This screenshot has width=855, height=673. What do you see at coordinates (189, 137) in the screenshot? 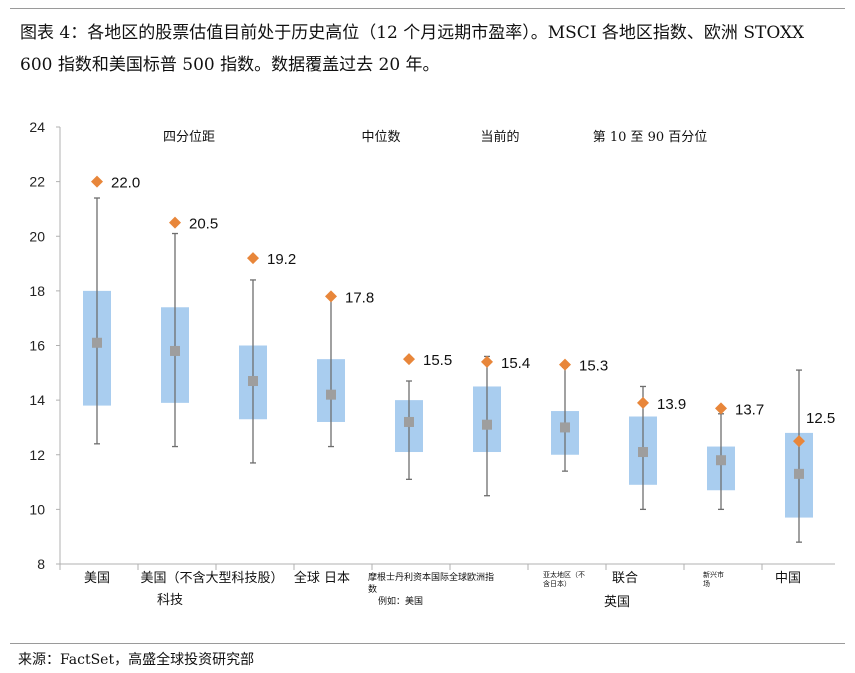
I see `legend-label: 四分位距` at bounding box center [189, 137].